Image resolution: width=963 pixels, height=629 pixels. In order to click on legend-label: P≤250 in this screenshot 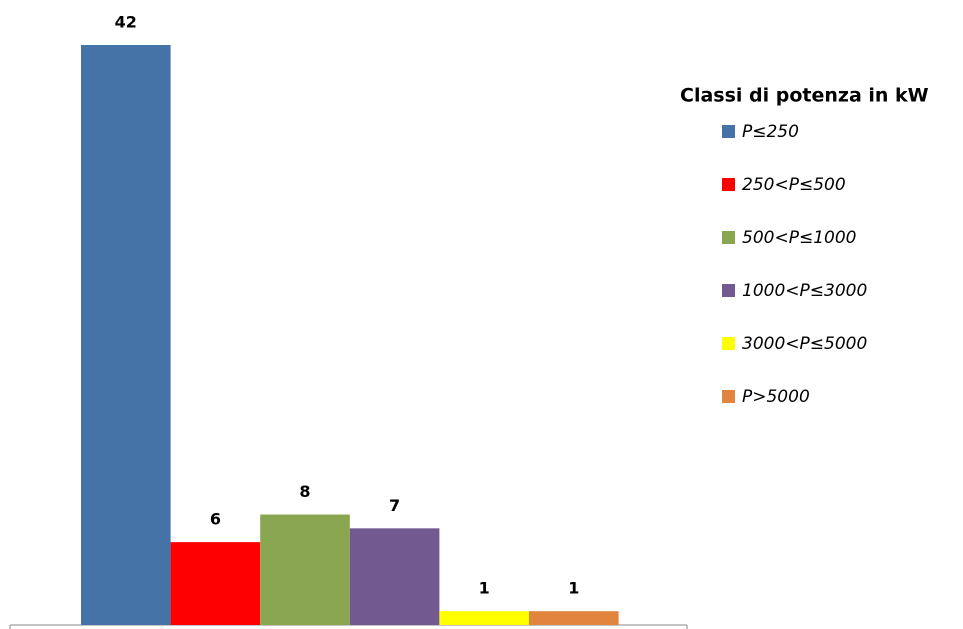, I will do `click(770, 132)`.